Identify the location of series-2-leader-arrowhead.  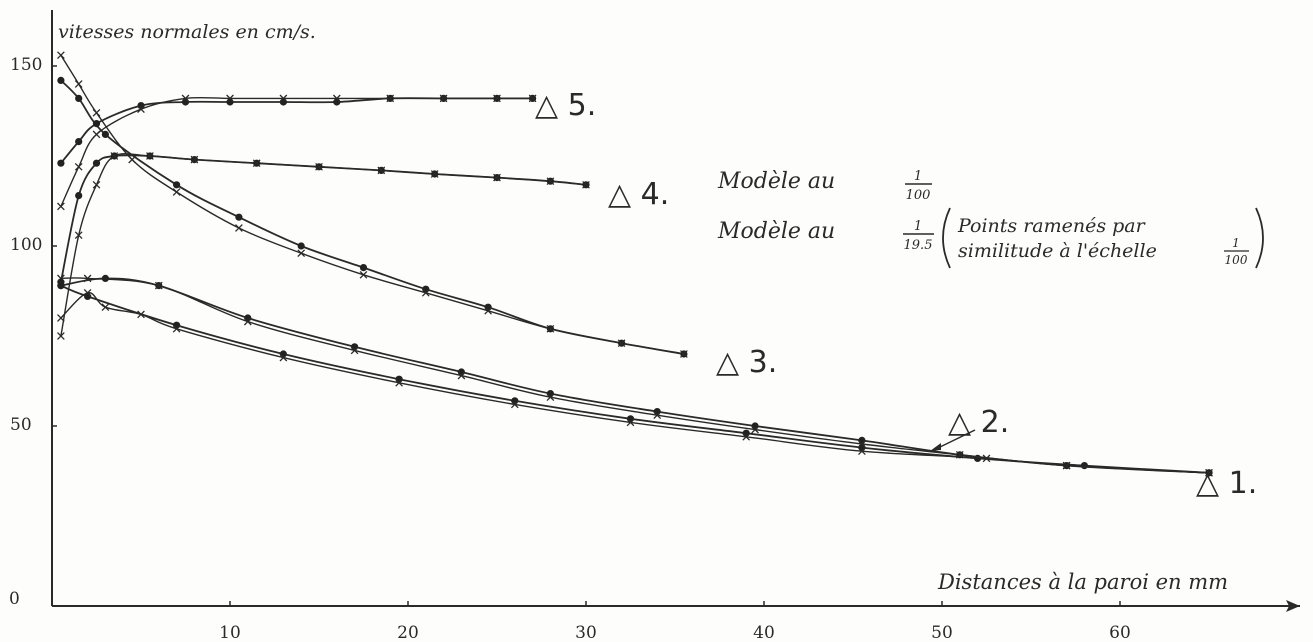
(935, 447).